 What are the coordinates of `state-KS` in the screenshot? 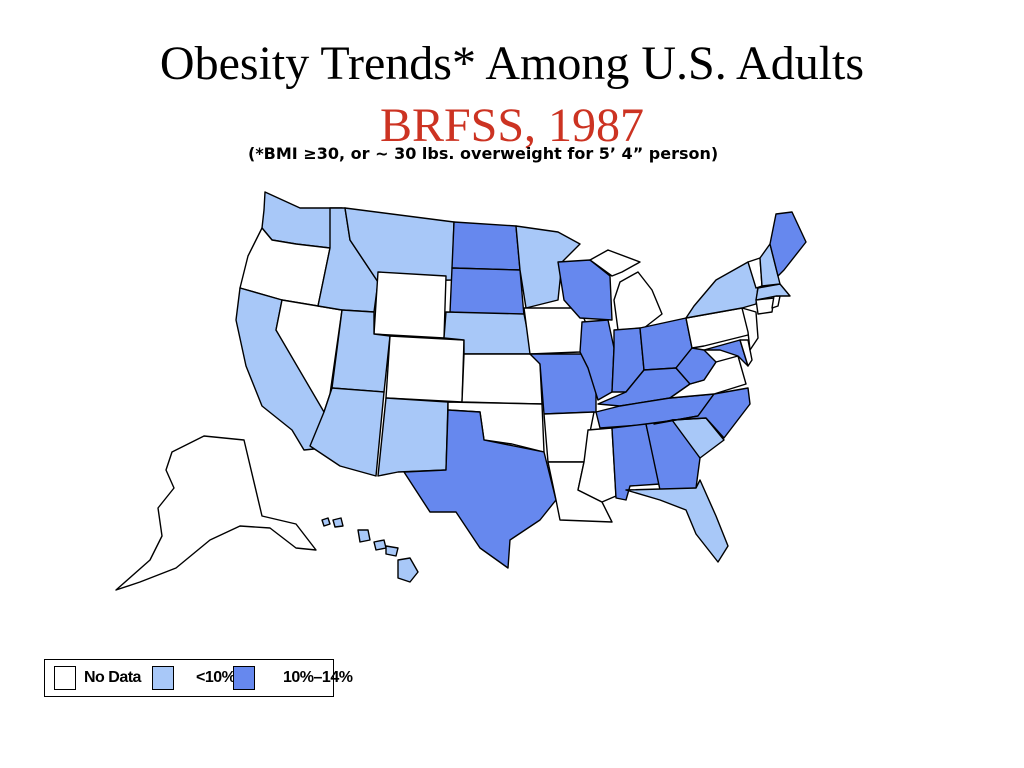 It's located at (502, 379).